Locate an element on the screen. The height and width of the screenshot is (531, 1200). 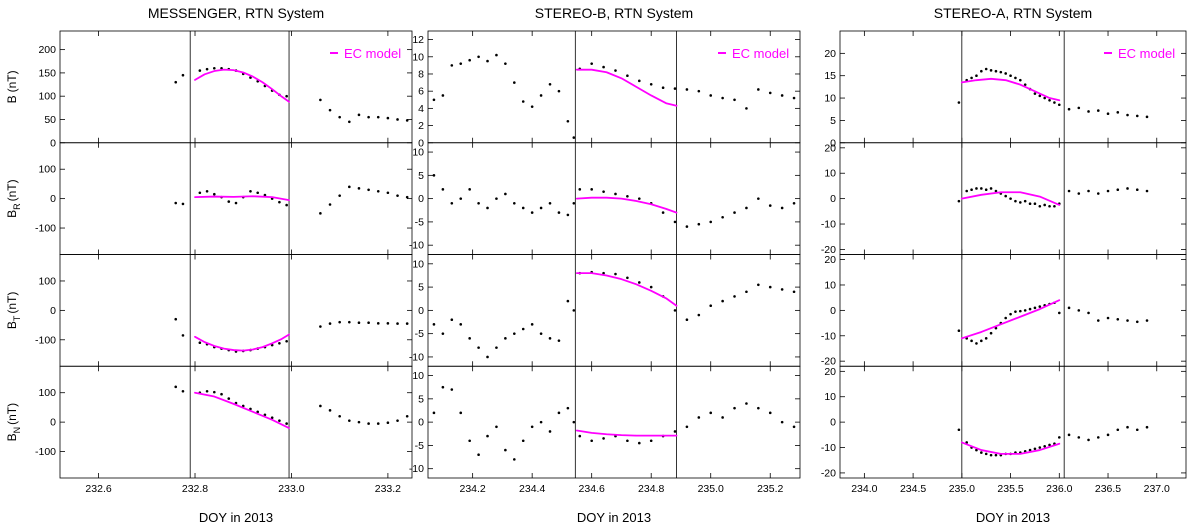
x-tick-label: 234.6 is located at coordinates (592, 489).